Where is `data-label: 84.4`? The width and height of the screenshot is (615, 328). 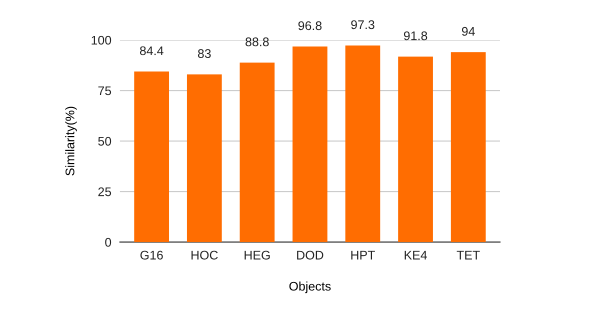
data-label: 84.4 is located at coordinates (152, 51).